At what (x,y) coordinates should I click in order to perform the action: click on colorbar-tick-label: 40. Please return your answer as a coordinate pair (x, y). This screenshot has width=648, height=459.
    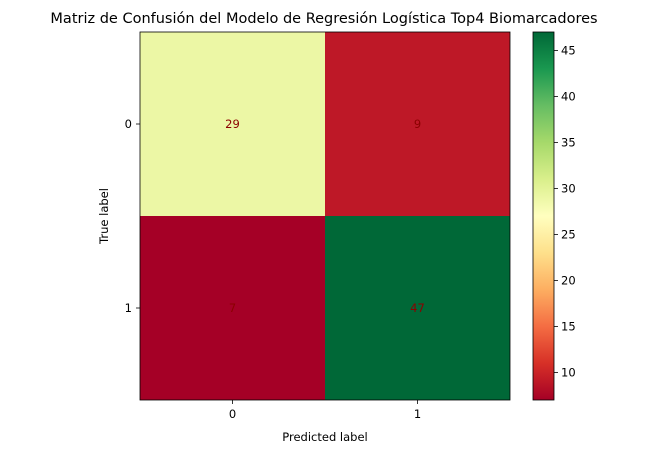
    Looking at the image, I should click on (568, 96).